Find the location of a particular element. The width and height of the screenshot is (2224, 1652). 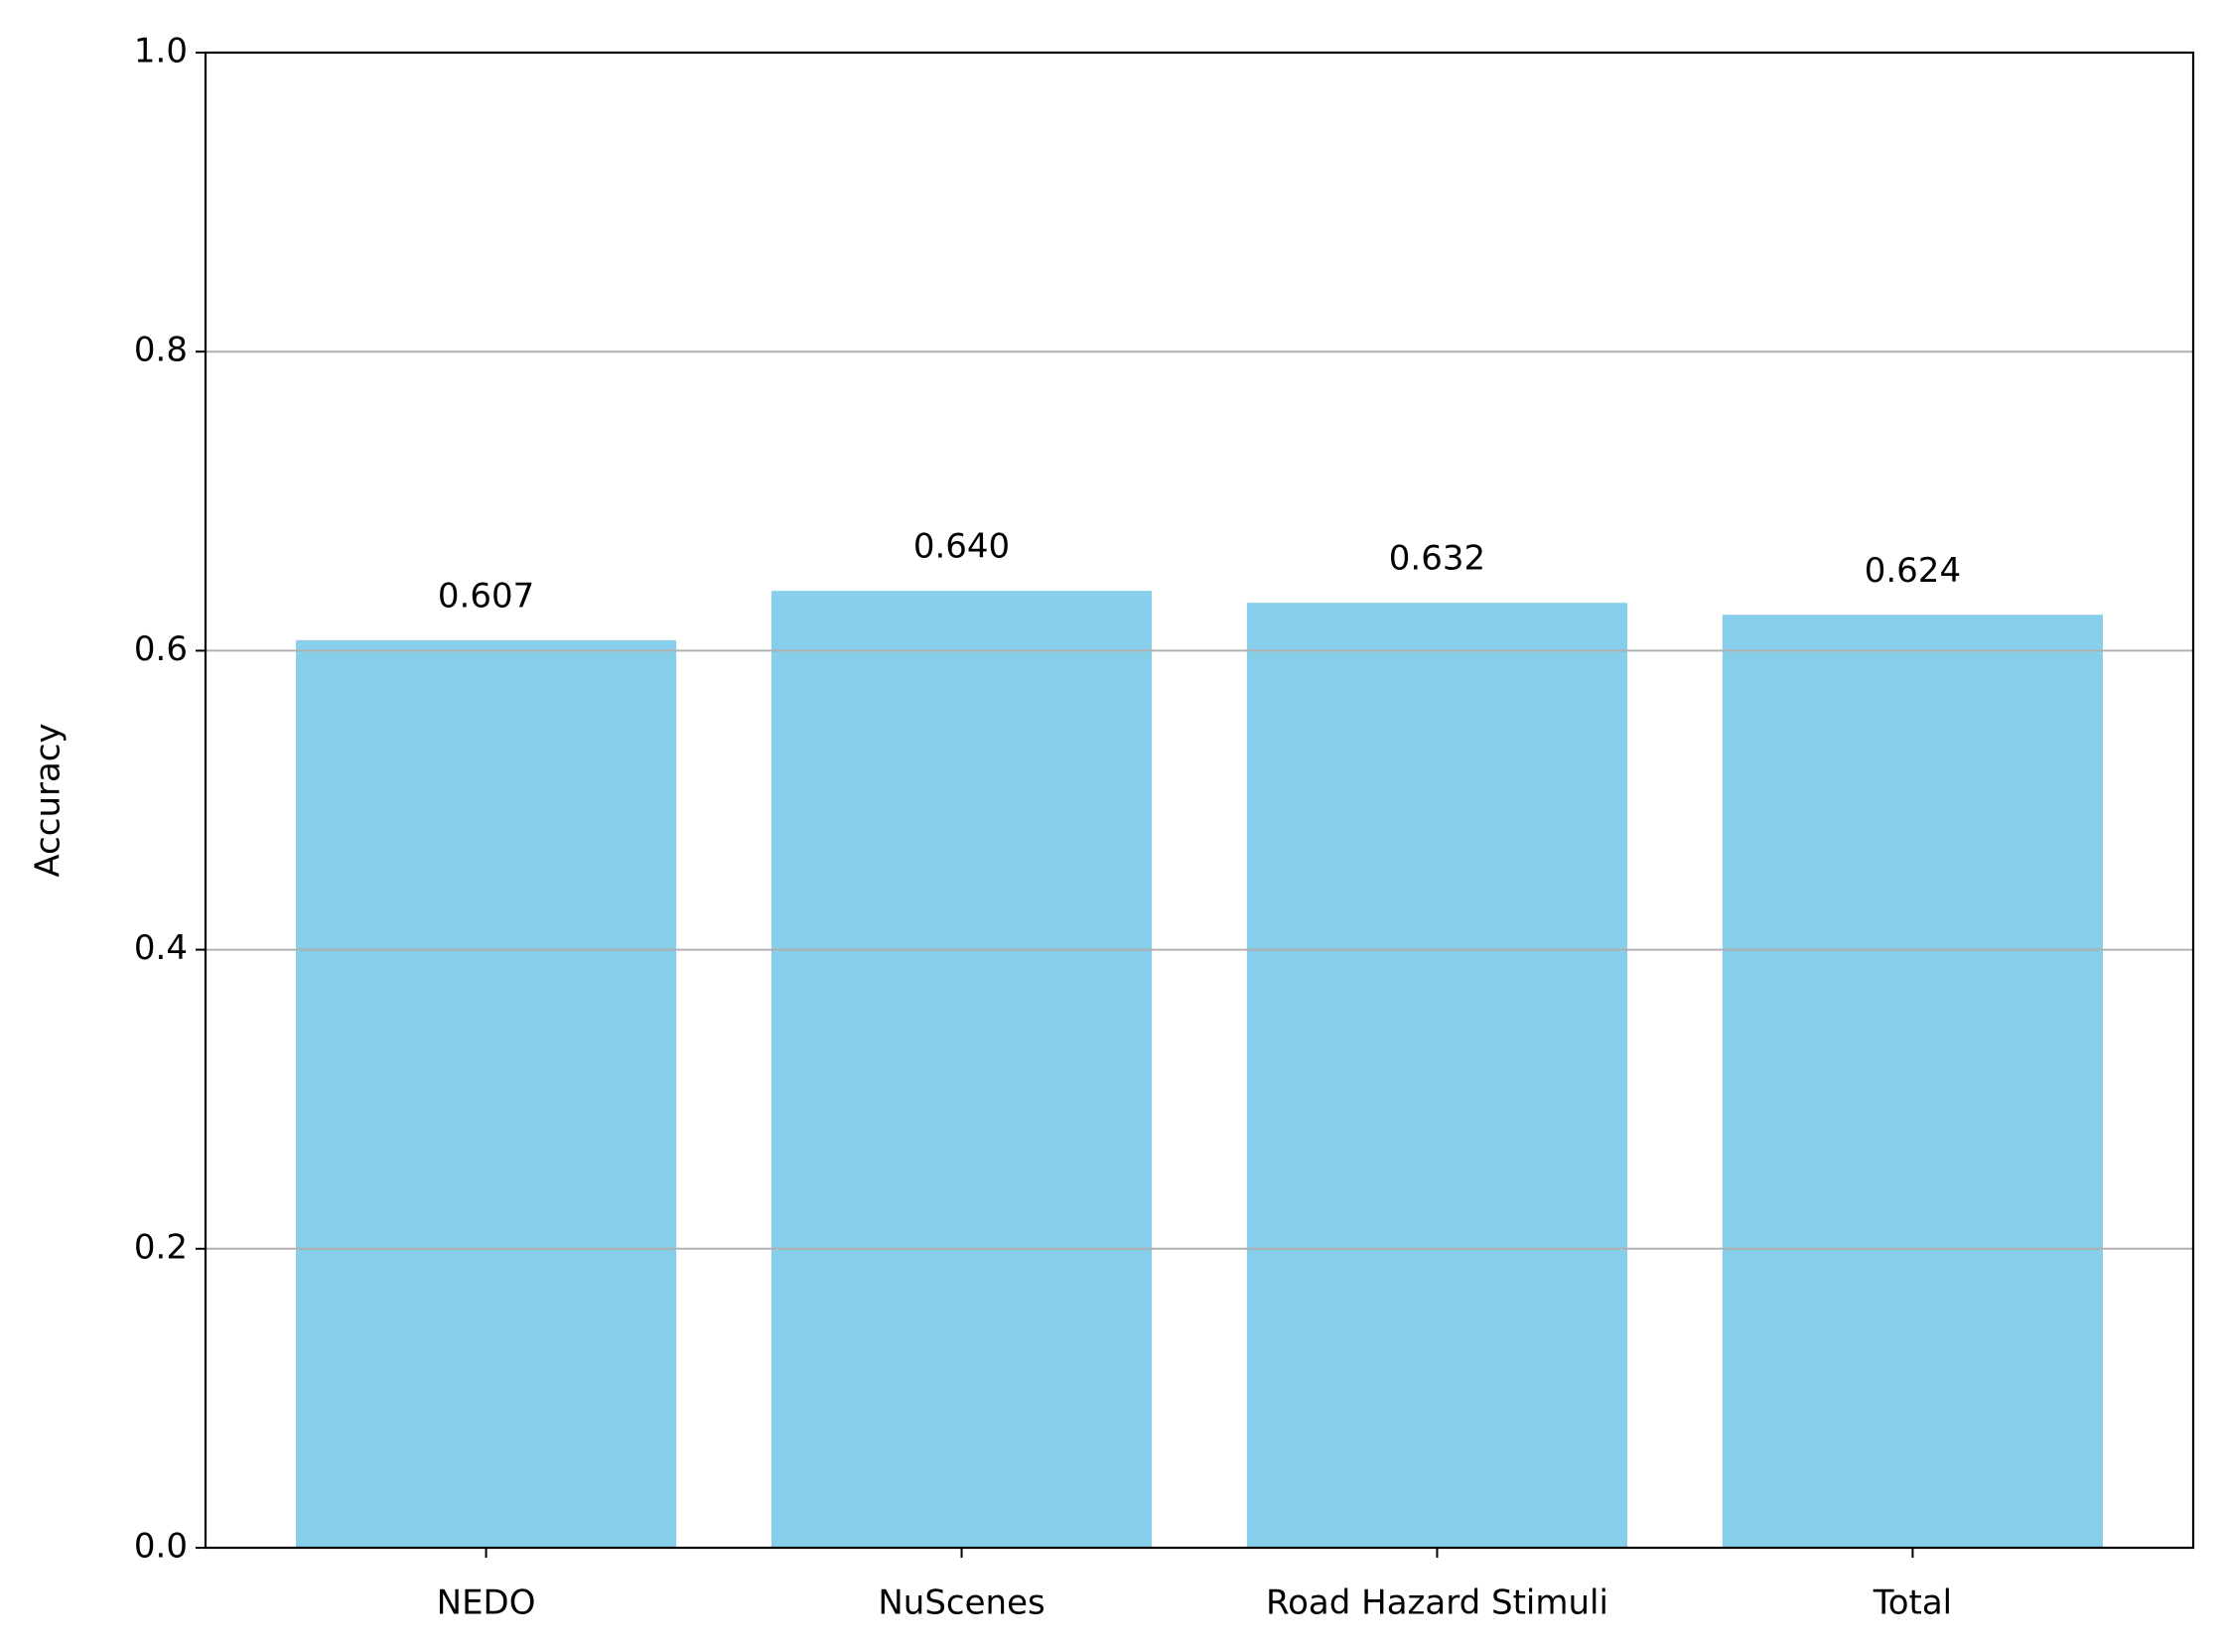

y-tick-label: 0.4 is located at coordinates (161, 948).